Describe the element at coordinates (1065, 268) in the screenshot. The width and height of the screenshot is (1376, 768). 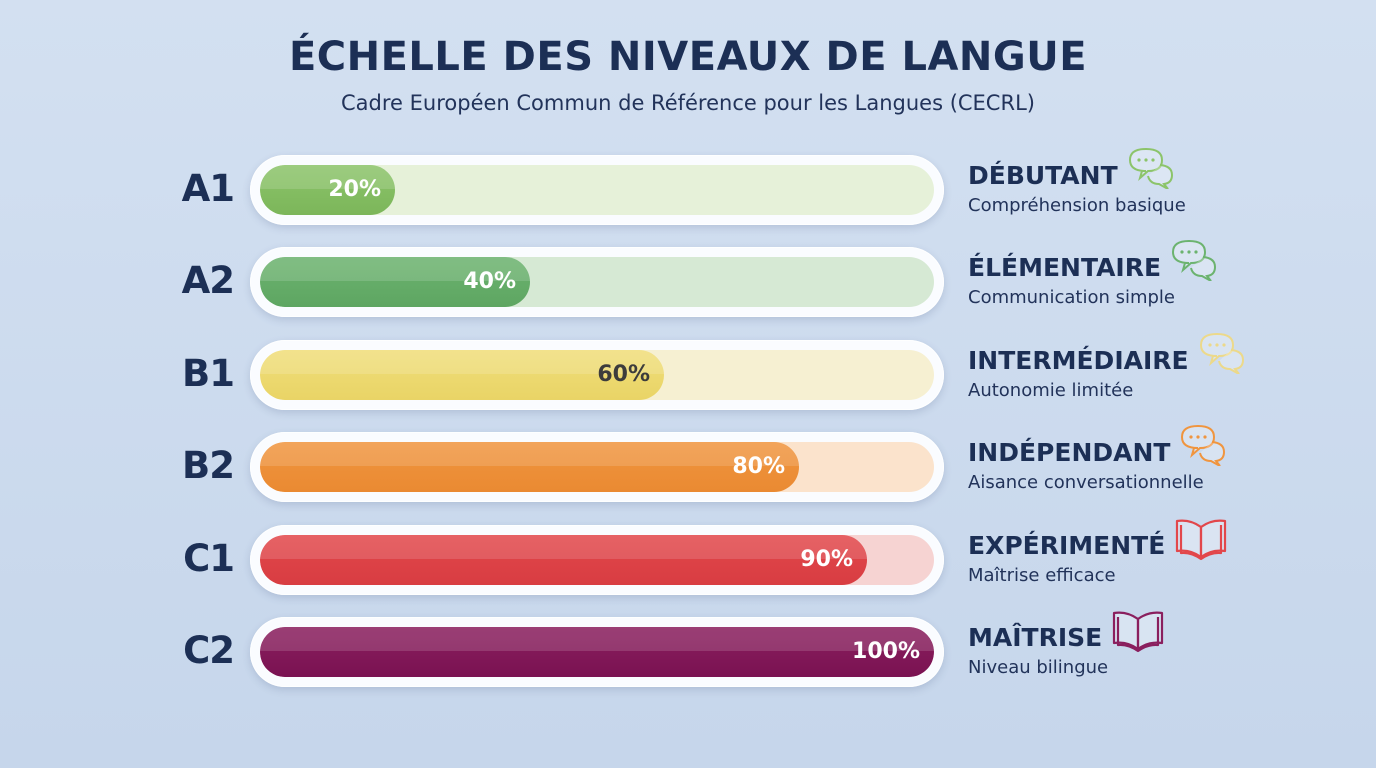
I see `level-name: ÉLÉMENTAIRE` at that location.